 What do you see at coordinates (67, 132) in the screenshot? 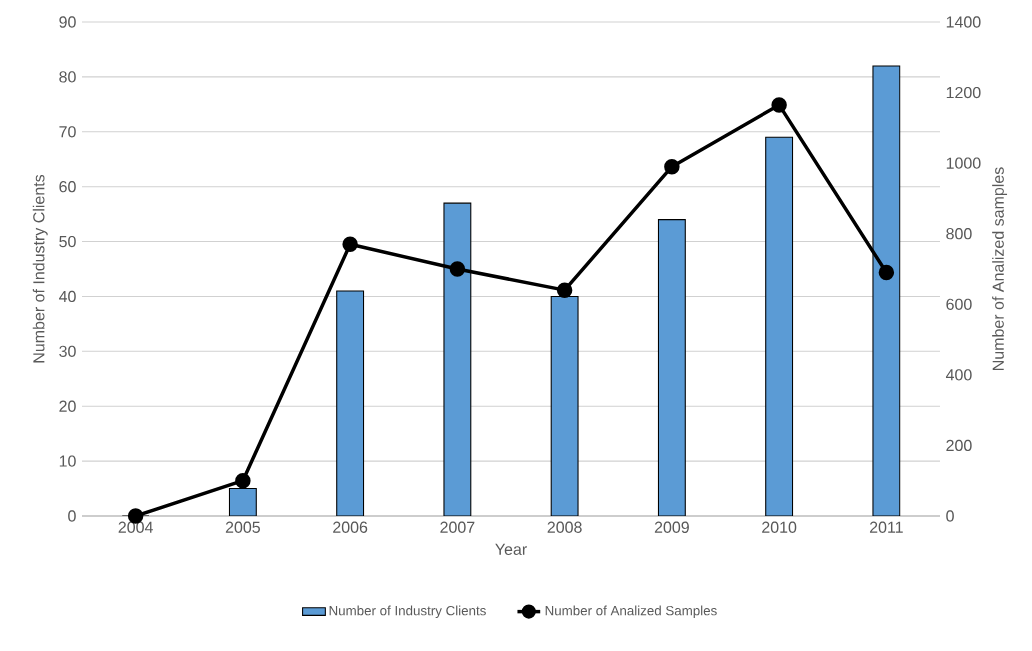
I see `y-tick-label: 70` at bounding box center [67, 132].